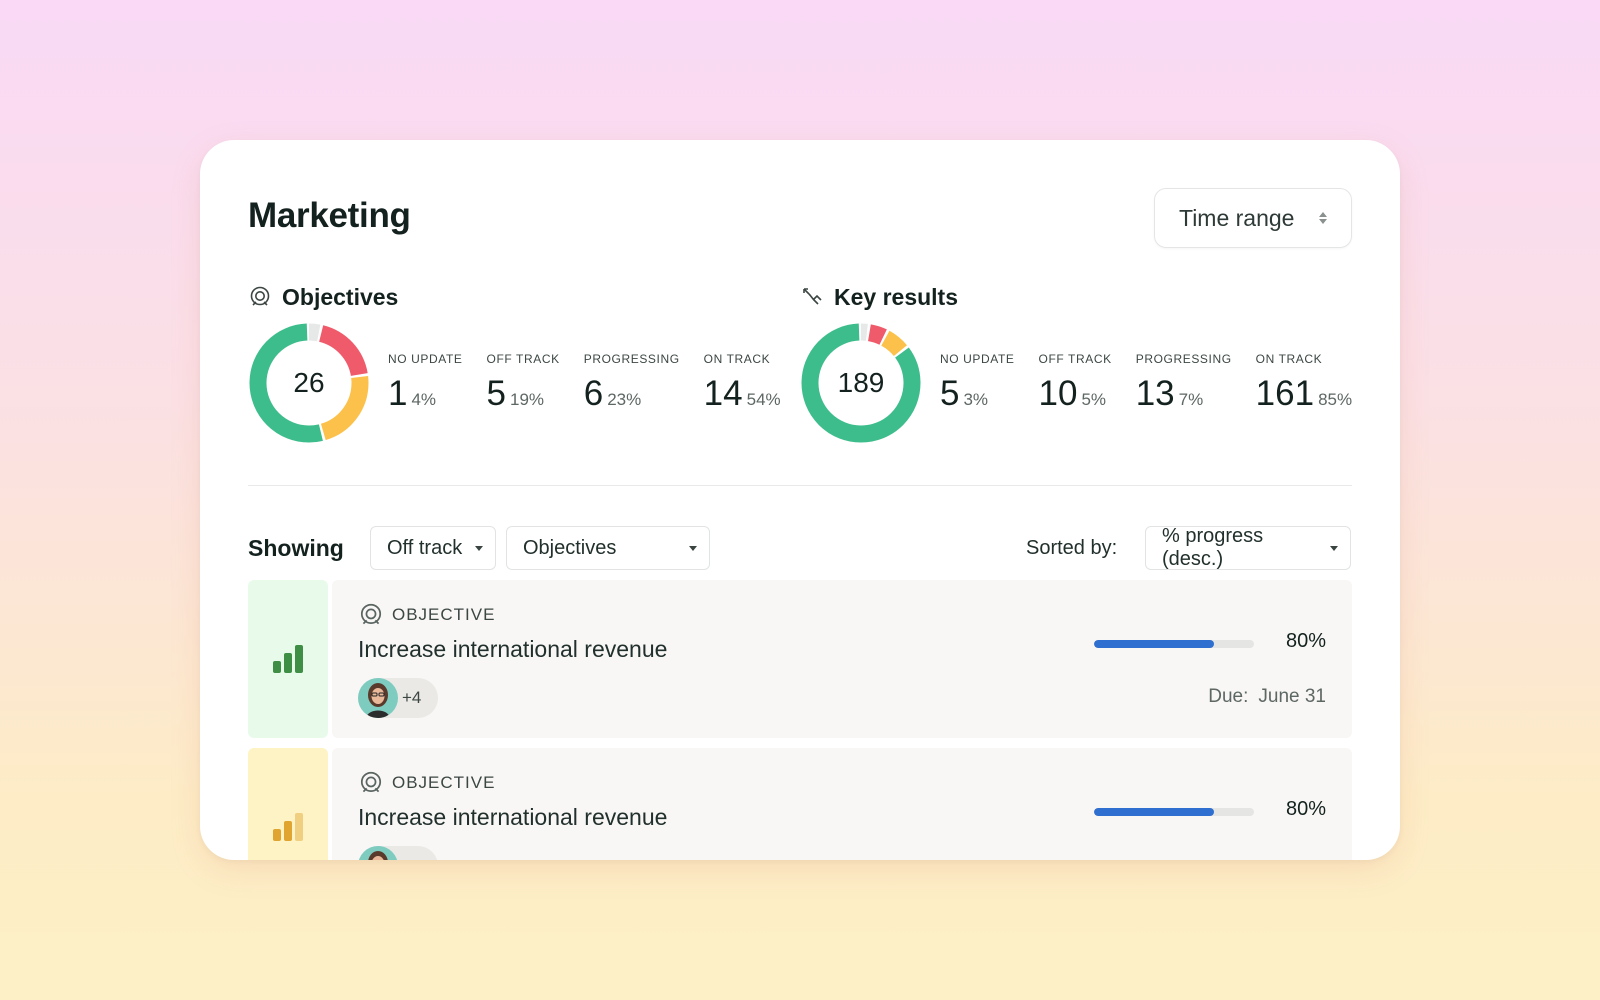  What do you see at coordinates (340, 296) in the screenshot?
I see `objectives-heading: Objectives` at bounding box center [340, 296].